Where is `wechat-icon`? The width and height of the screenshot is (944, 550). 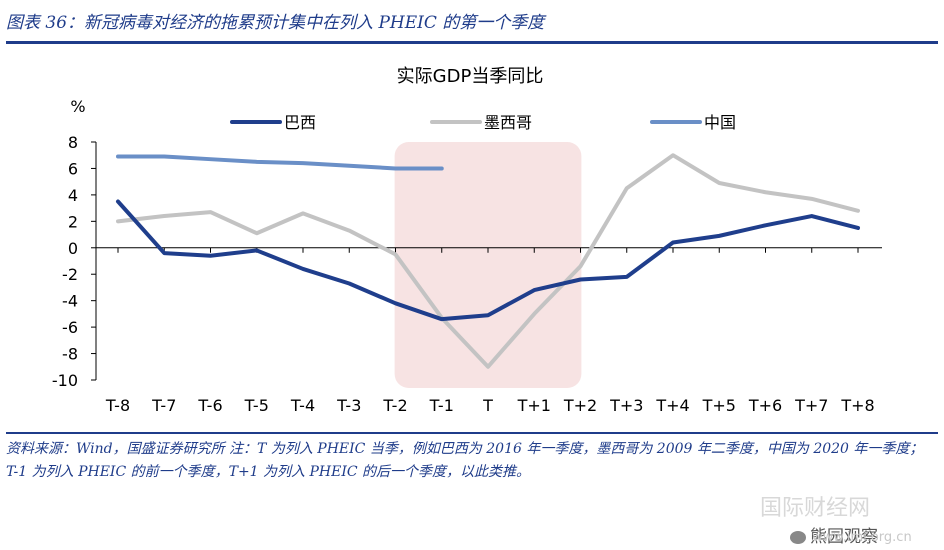
wechat-icon is located at coordinates (798, 537).